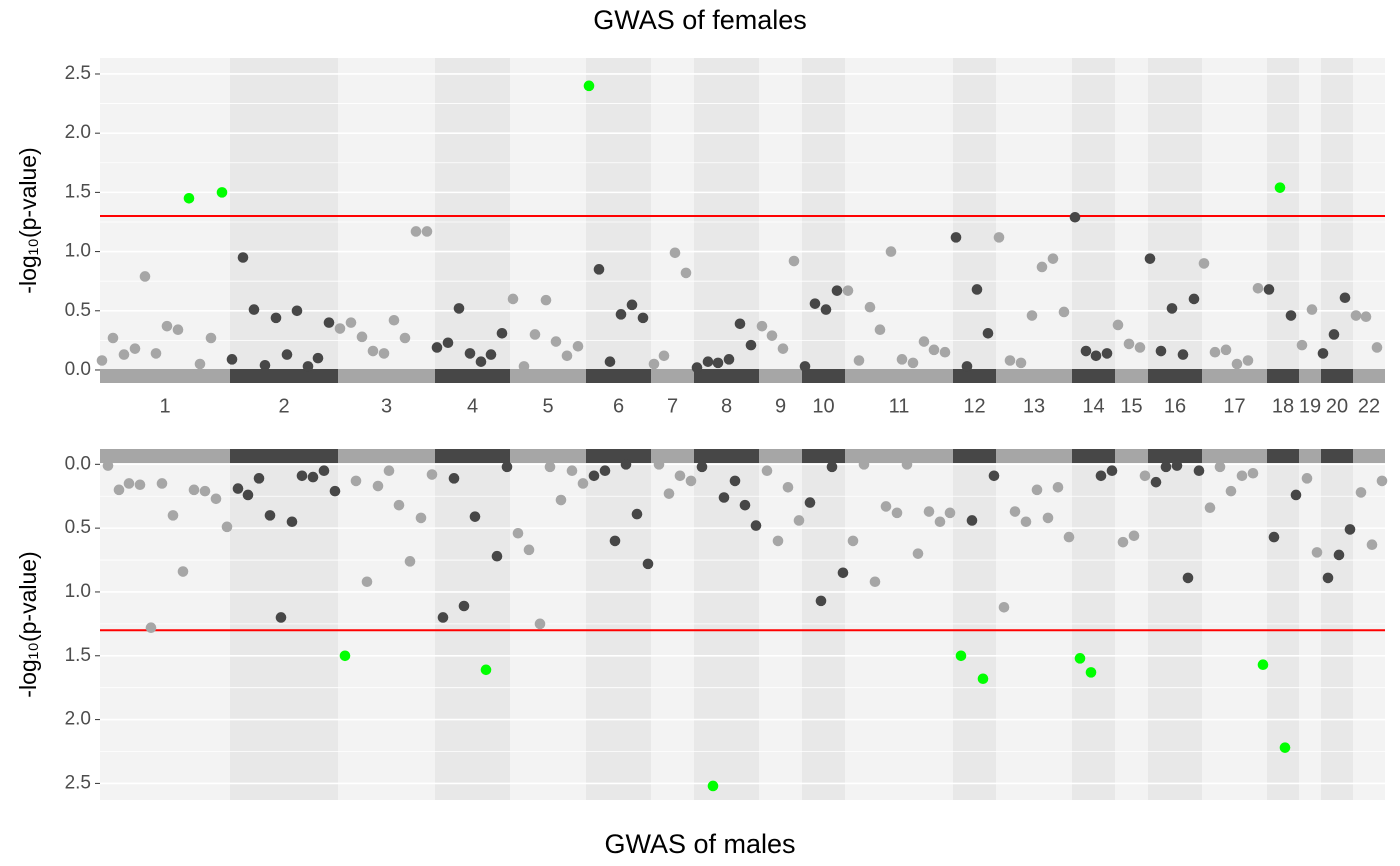 This screenshot has width=1400, height=866. What do you see at coordinates (78, 132) in the screenshot?
I see `y-tick-label: 2.0` at bounding box center [78, 132].